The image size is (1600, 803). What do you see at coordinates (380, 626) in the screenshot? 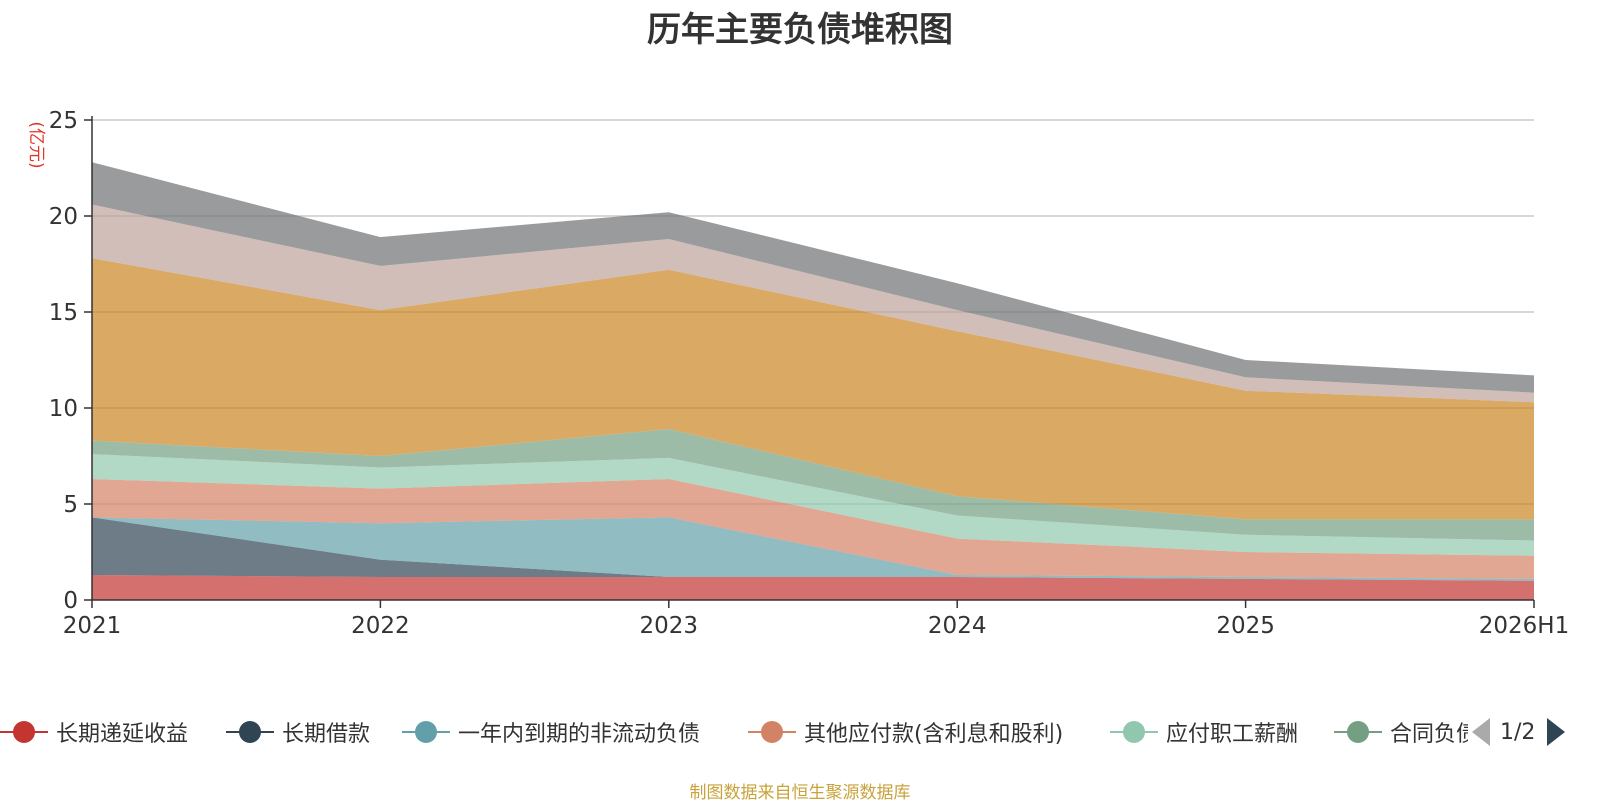
I see `x-tick-label: 2022` at bounding box center [380, 626].